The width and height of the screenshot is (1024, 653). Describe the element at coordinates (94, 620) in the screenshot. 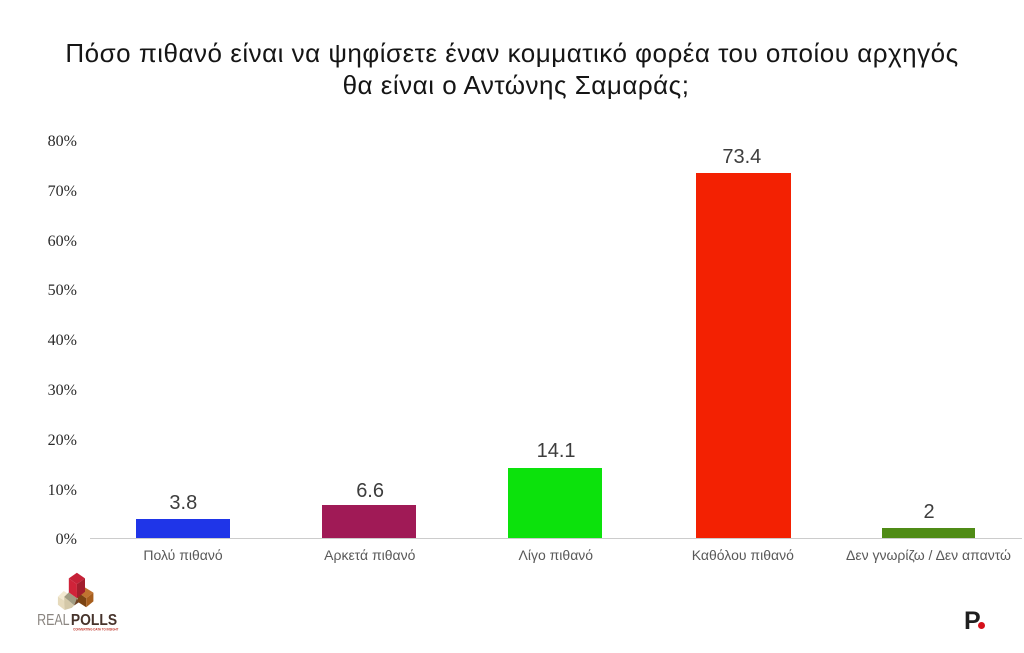

I see `svg-text: POLLS` at that location.